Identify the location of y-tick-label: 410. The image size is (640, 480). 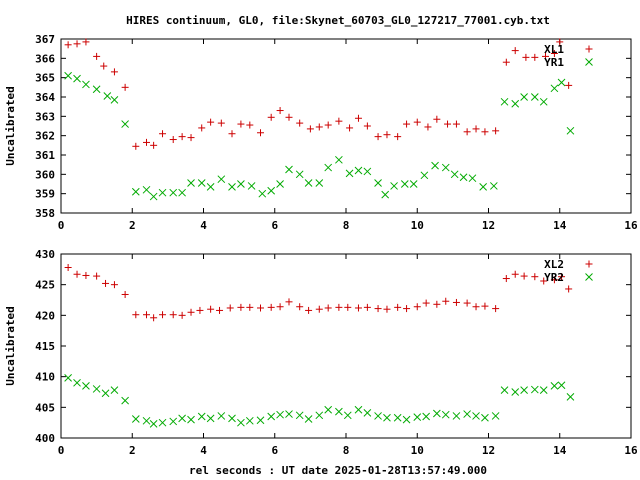
(45, 377).